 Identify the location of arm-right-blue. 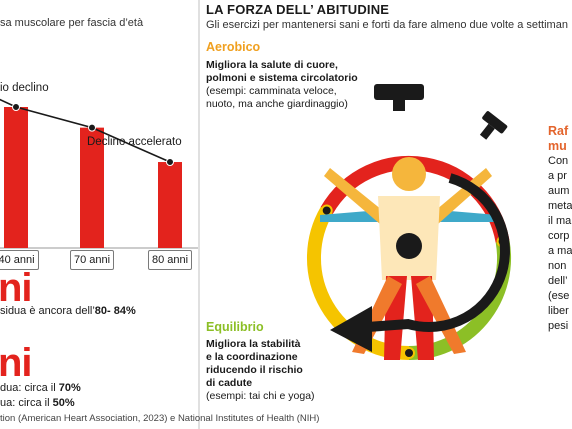
(468, 216).